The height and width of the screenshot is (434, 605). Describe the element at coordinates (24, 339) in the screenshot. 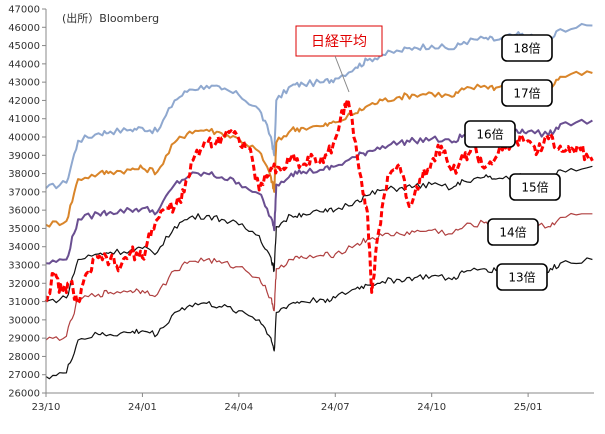

I see `y-tick-label: 29000` at that location.